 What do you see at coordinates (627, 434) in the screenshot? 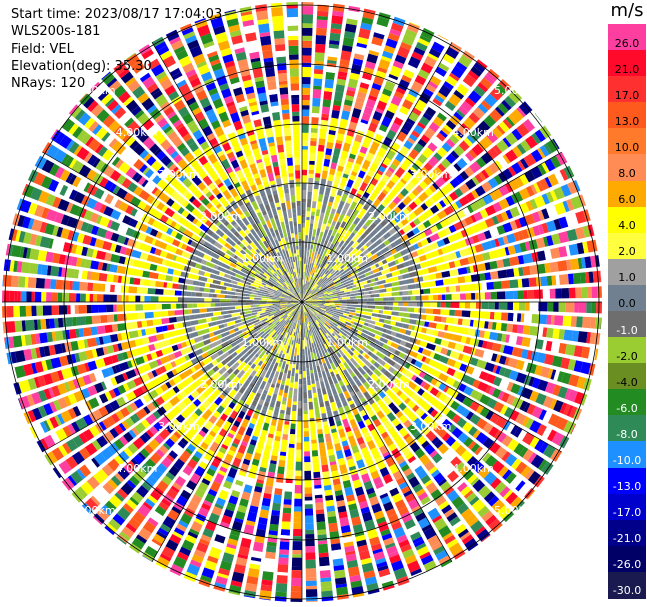
I see `colorbar-label: -8.0` at bounding box center [627, 434].